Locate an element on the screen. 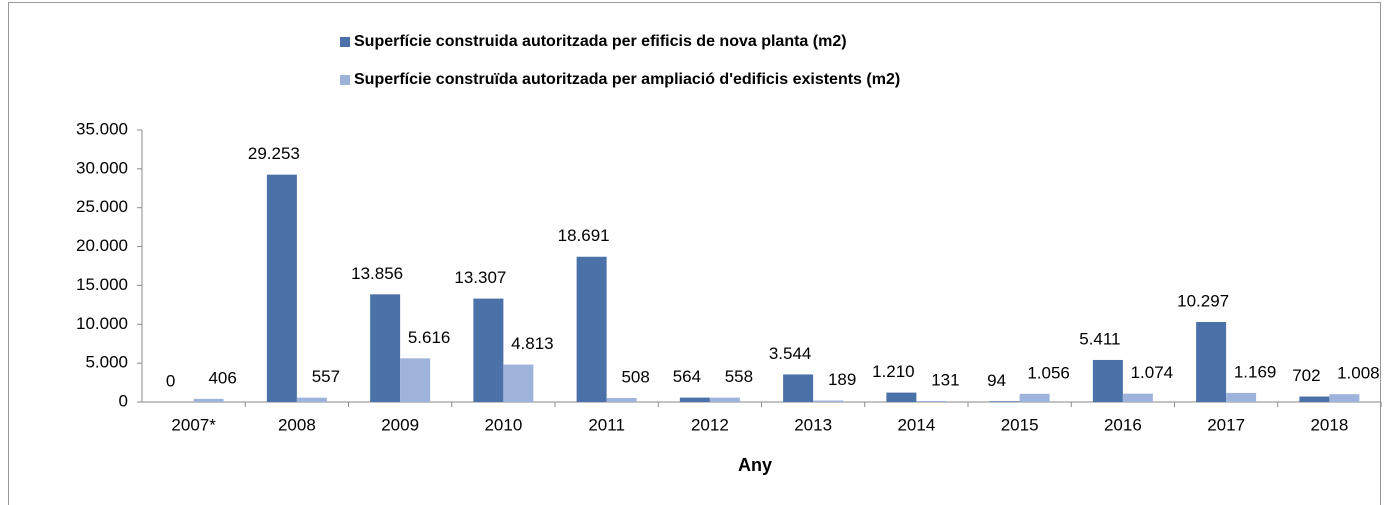  y-tick-label: 35.000 is located at coordinates (102, 128).